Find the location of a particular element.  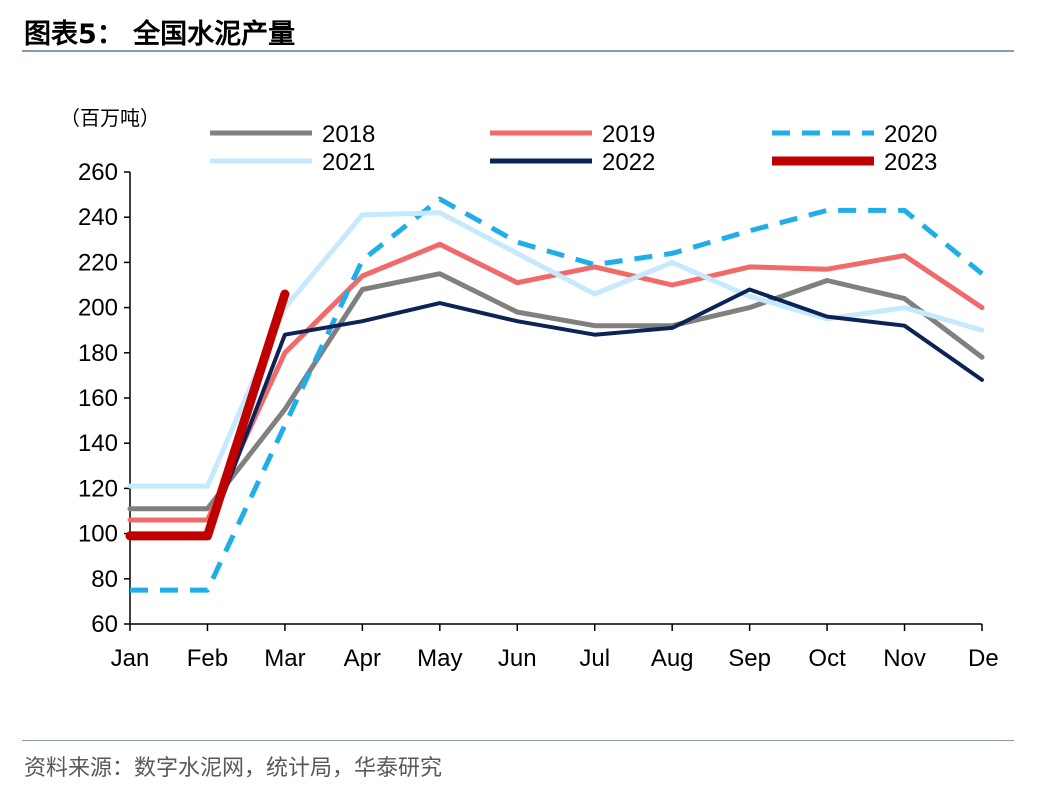

x-tick-label-apr: Apr is located at coordinates (362, 658).